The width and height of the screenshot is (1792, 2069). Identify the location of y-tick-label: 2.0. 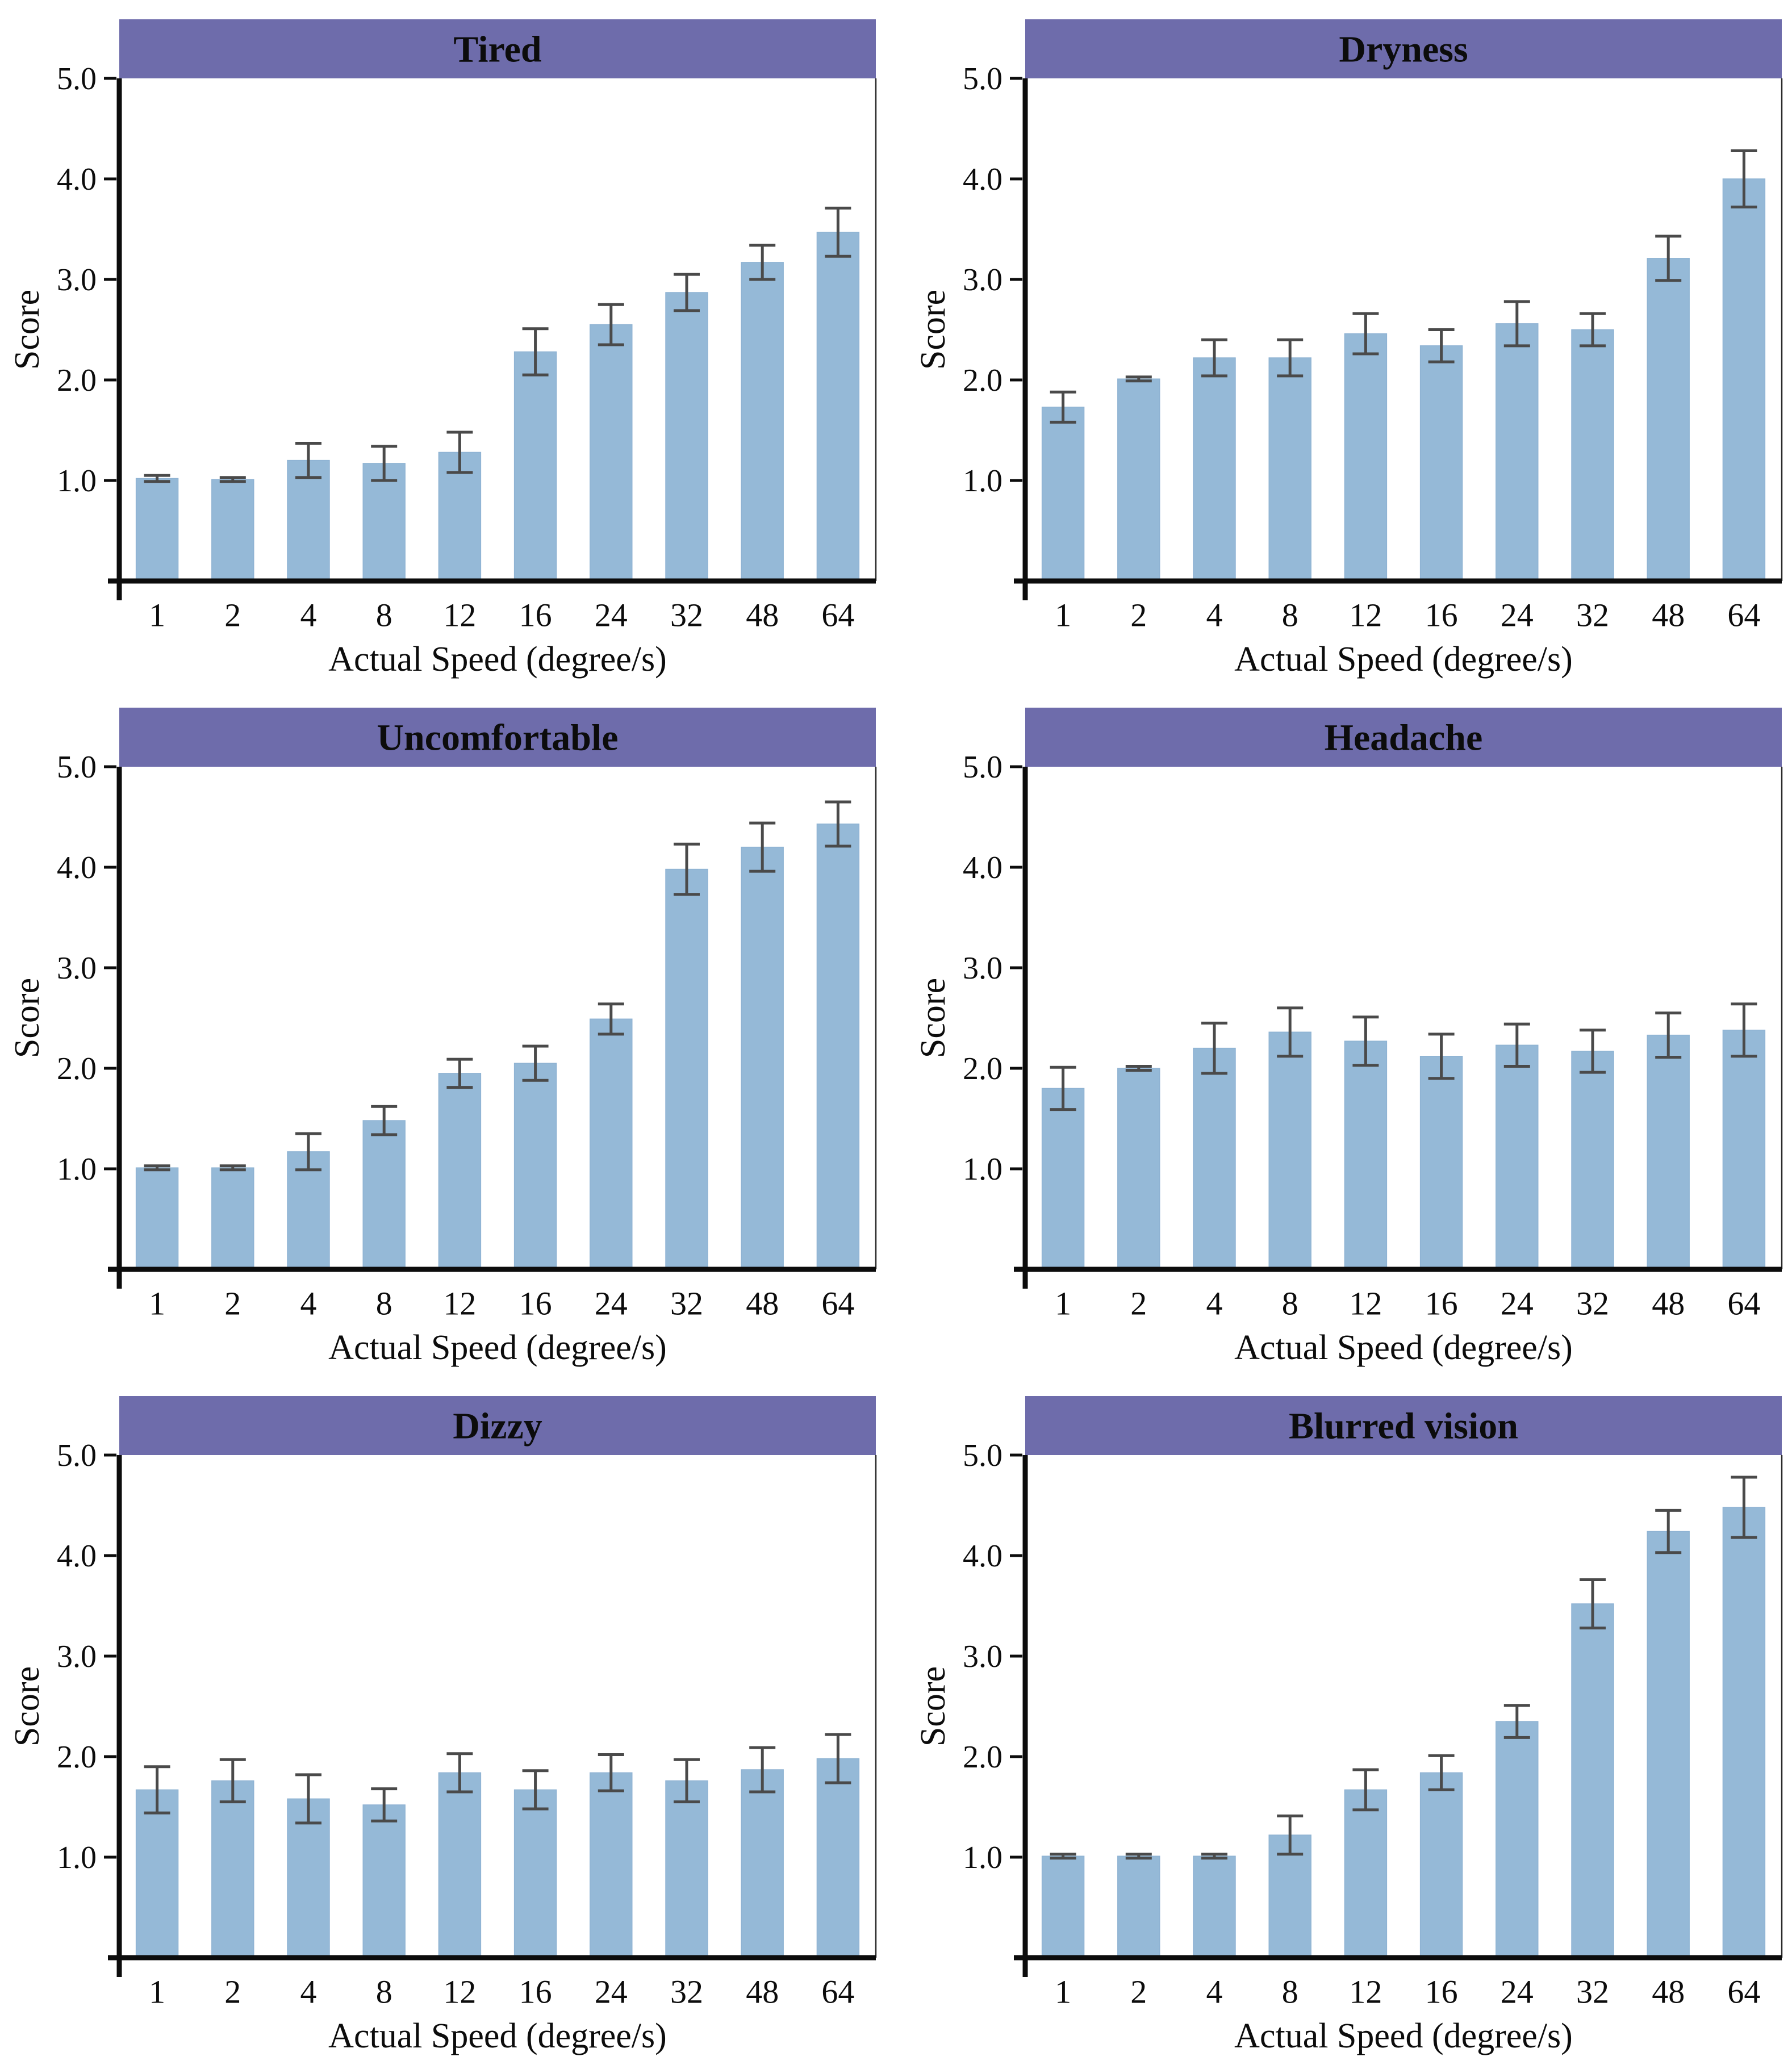
(983, 1757).